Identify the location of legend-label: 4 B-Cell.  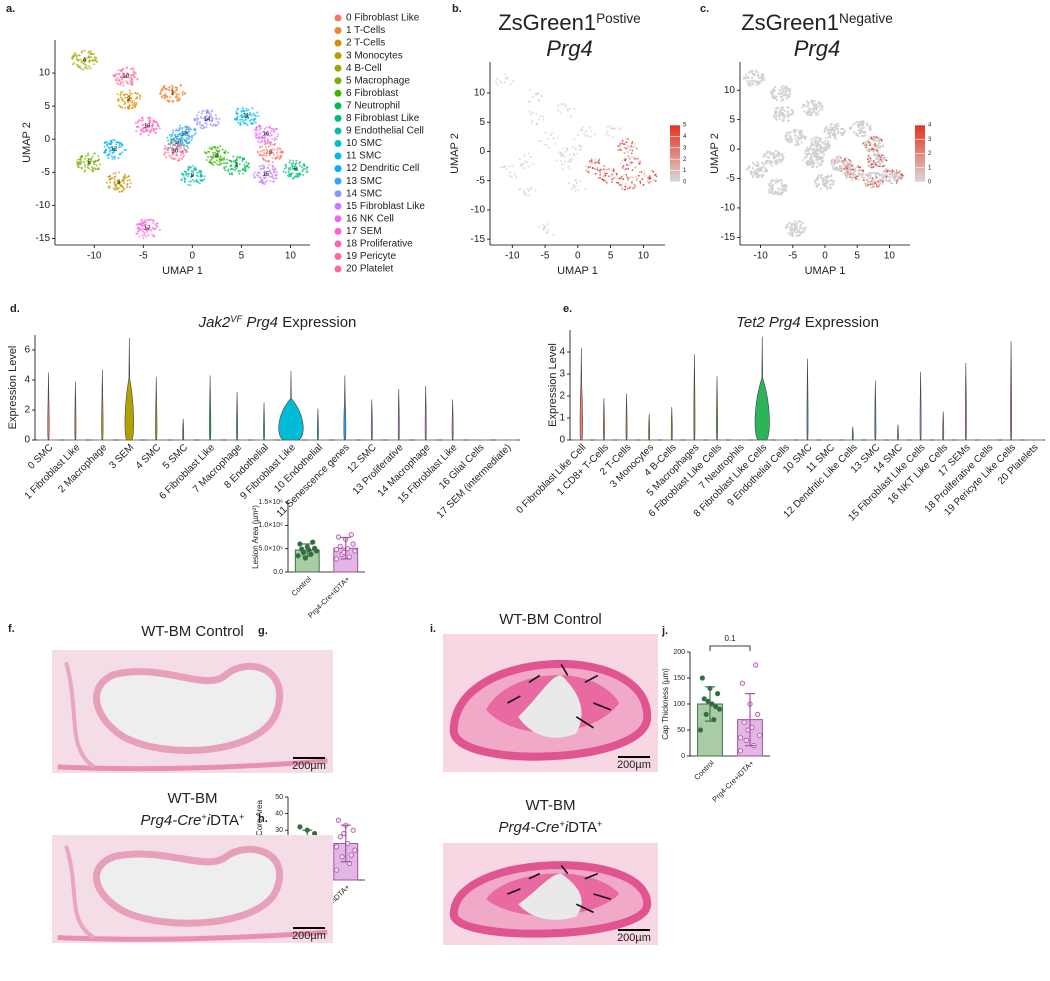
(364, 68).